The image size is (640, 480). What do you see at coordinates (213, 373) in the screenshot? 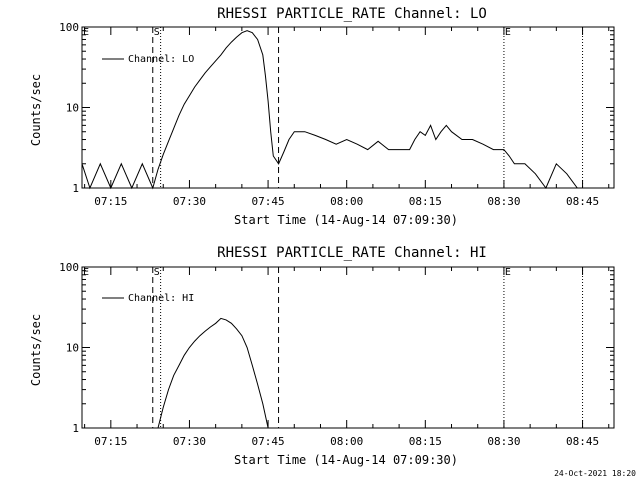
I see `series-line` at bounding box center [213, 373].